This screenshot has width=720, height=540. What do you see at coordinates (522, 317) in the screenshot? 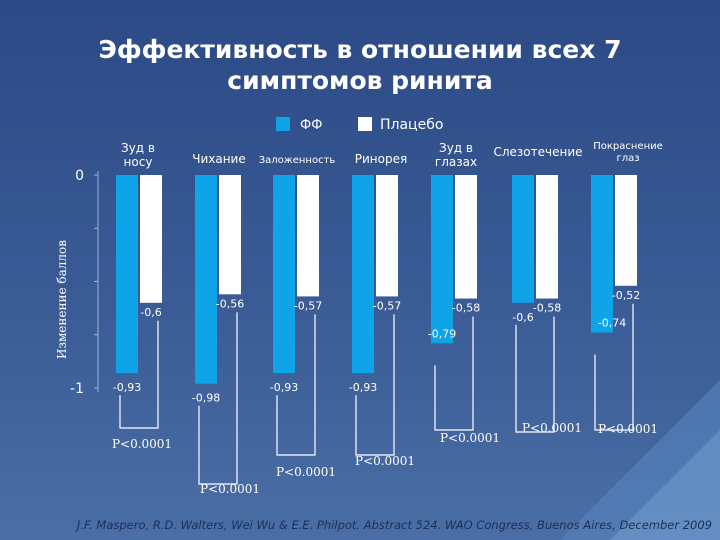
I see `value-label-ff: -0,6` at bounding box center [522, 317].